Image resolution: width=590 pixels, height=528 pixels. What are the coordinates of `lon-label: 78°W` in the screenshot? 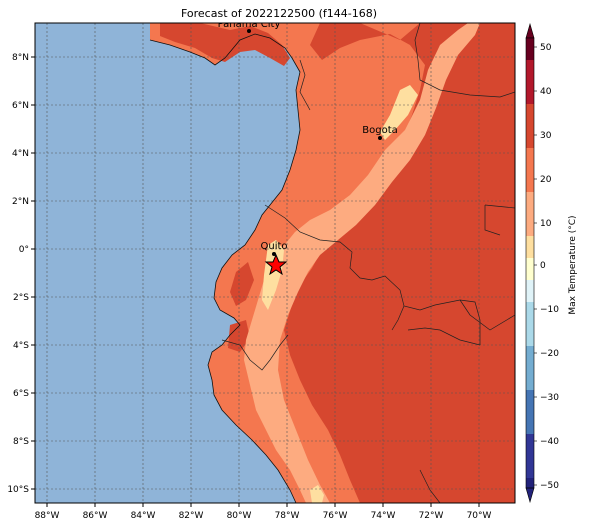 It's located at (287, 516).